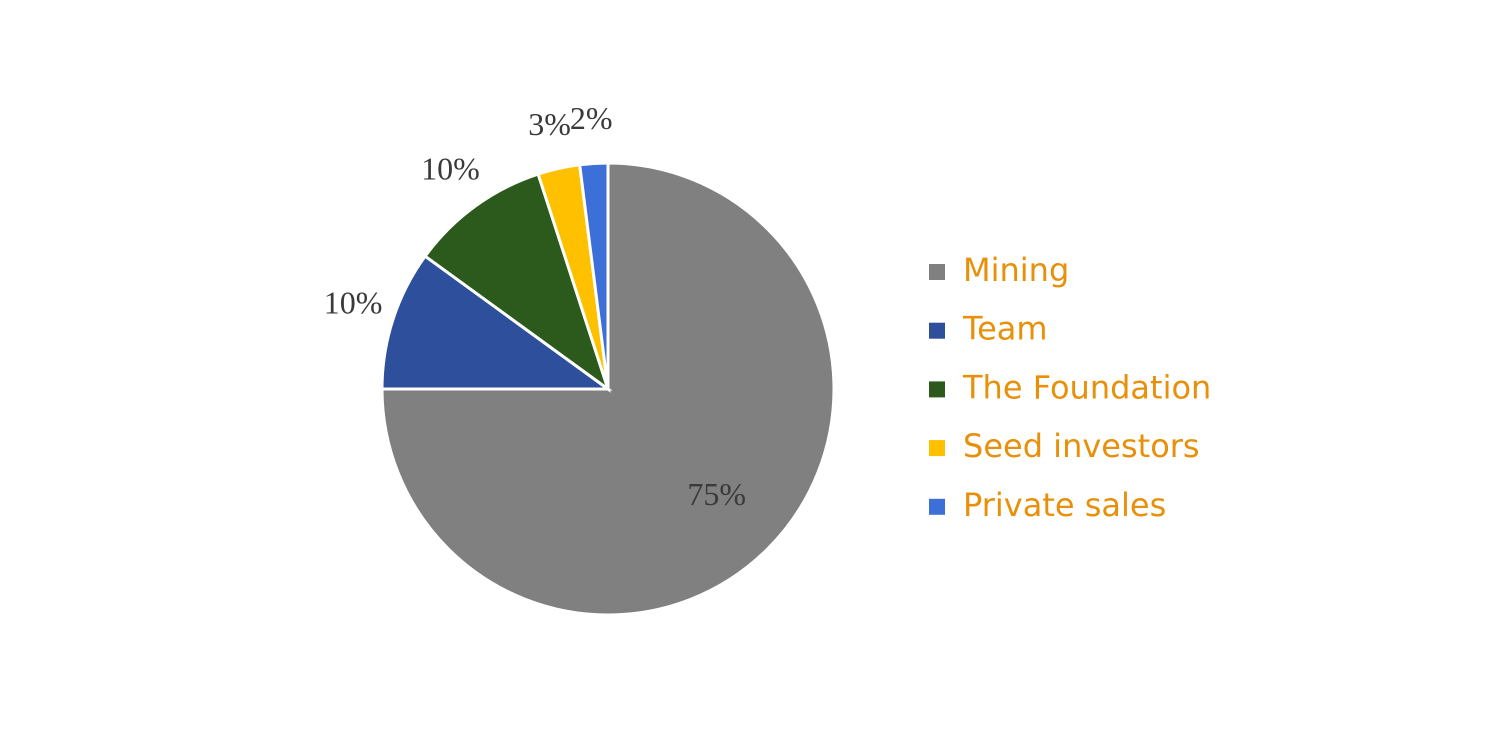 This screenshot has height=750, width=1500. I want to click on legend-label: The Foundation, so click(1086, 387).